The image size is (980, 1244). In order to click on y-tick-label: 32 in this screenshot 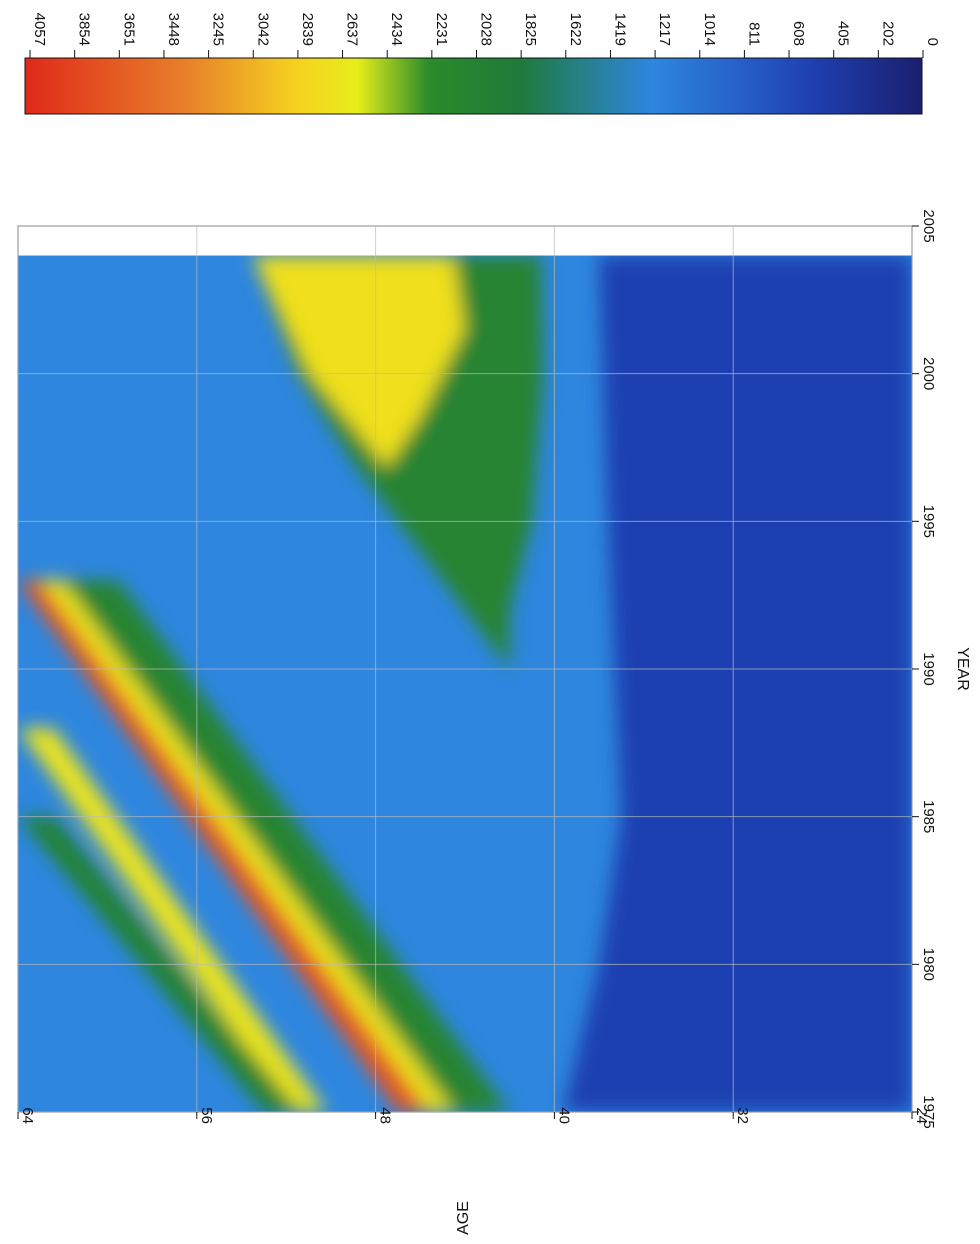, I will do `click(742, 1115)`.